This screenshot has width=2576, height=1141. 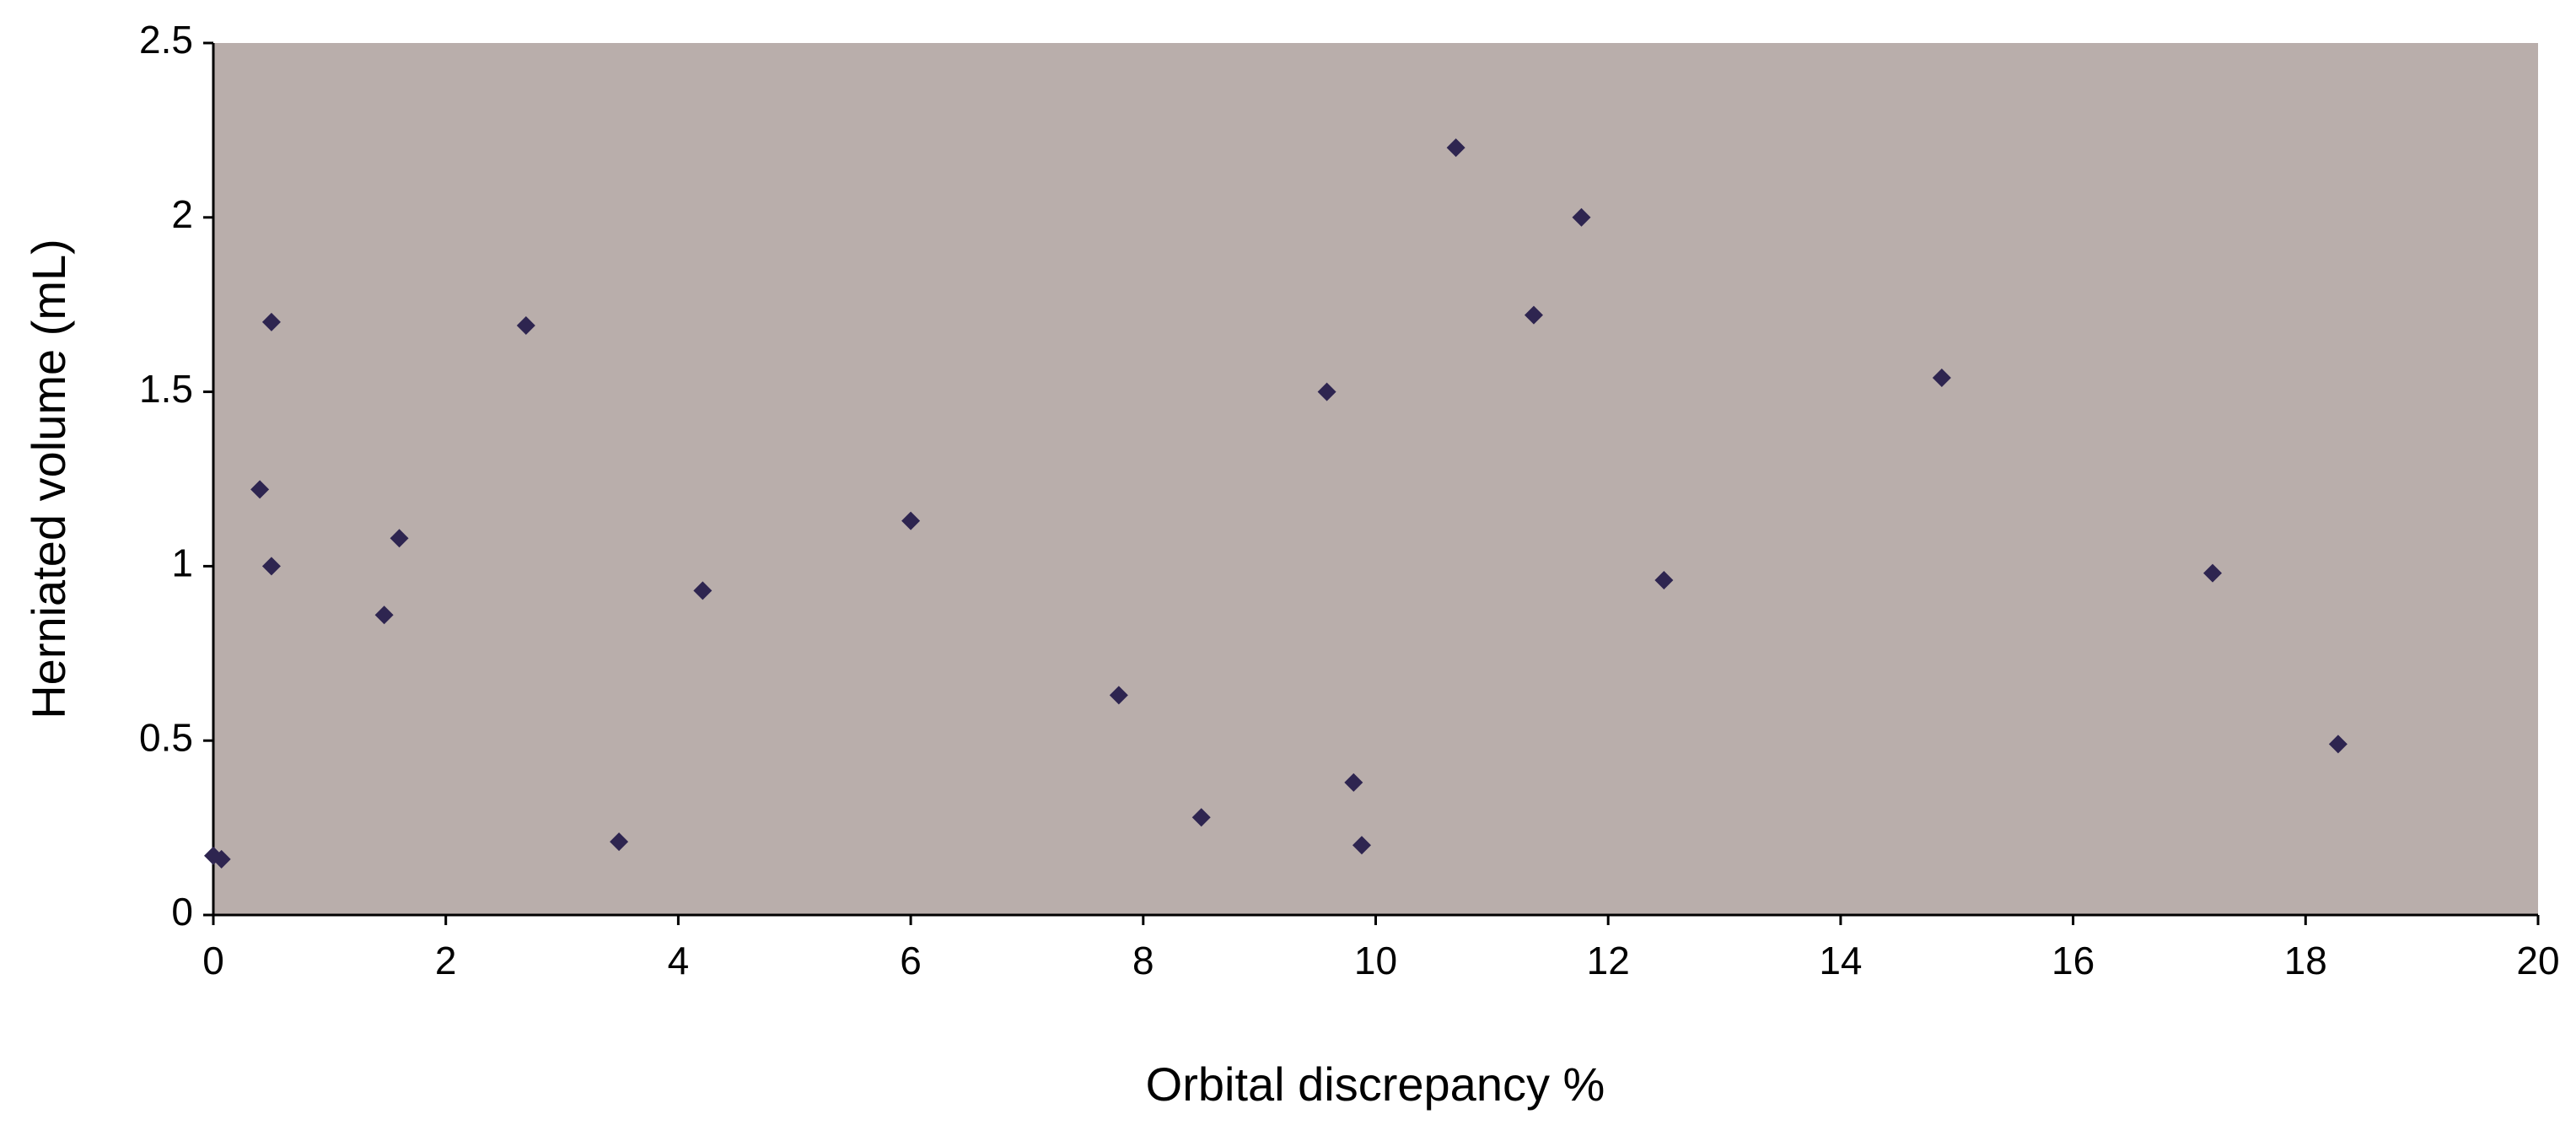 I want to click on y-tick-label: 1, so click(x=182, y=563).